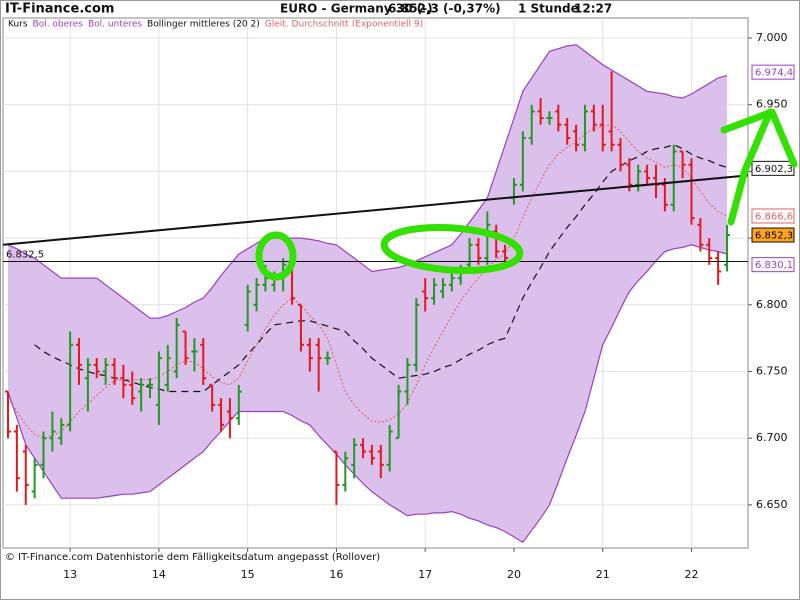 This screenshot has width=800, height=600. Describe the element at coordinates (25, 254) in the screenshot. I see `horizontal-line-label: 6.832,5` at that location.